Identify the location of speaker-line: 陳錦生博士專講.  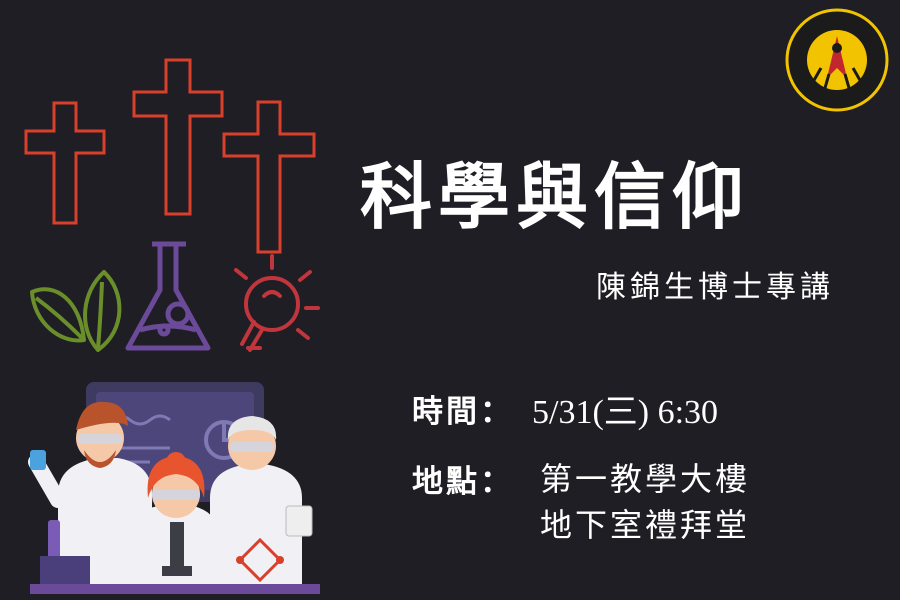
(715, 287).